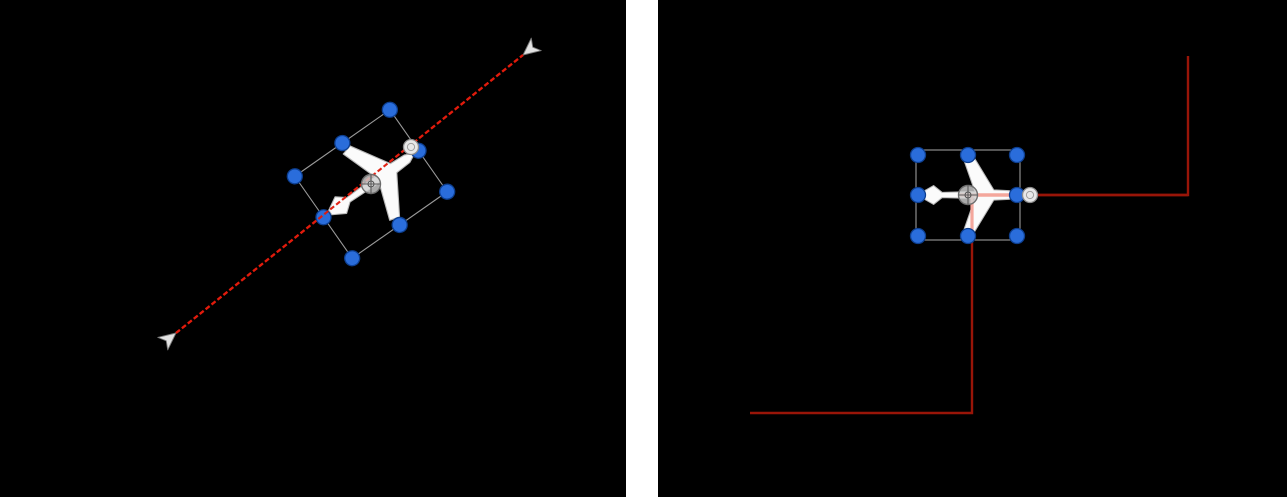 This screenshot has width=1287, height=503. I want to click on path-start-arrowhead-icon, so click(169, 339).